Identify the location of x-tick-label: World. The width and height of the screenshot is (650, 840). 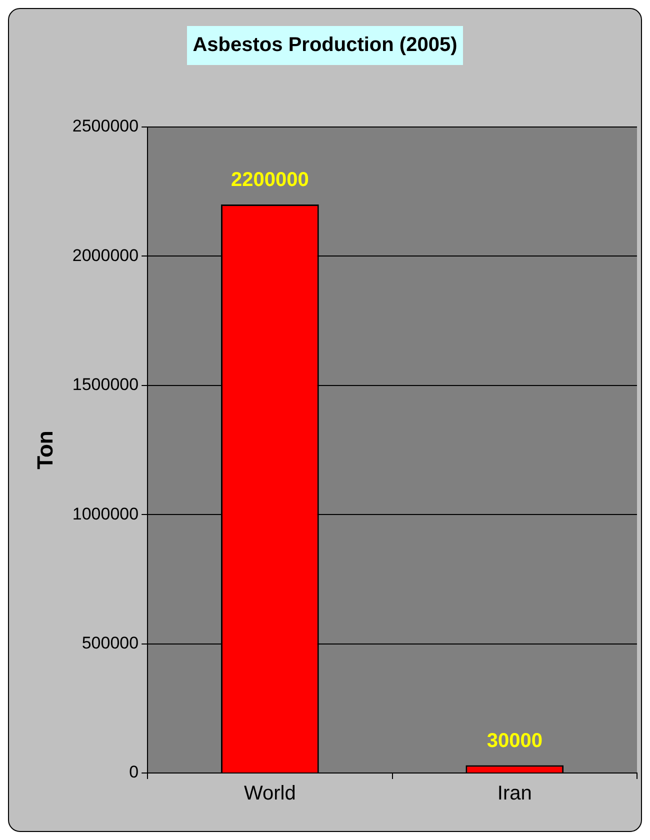
(270, 793).